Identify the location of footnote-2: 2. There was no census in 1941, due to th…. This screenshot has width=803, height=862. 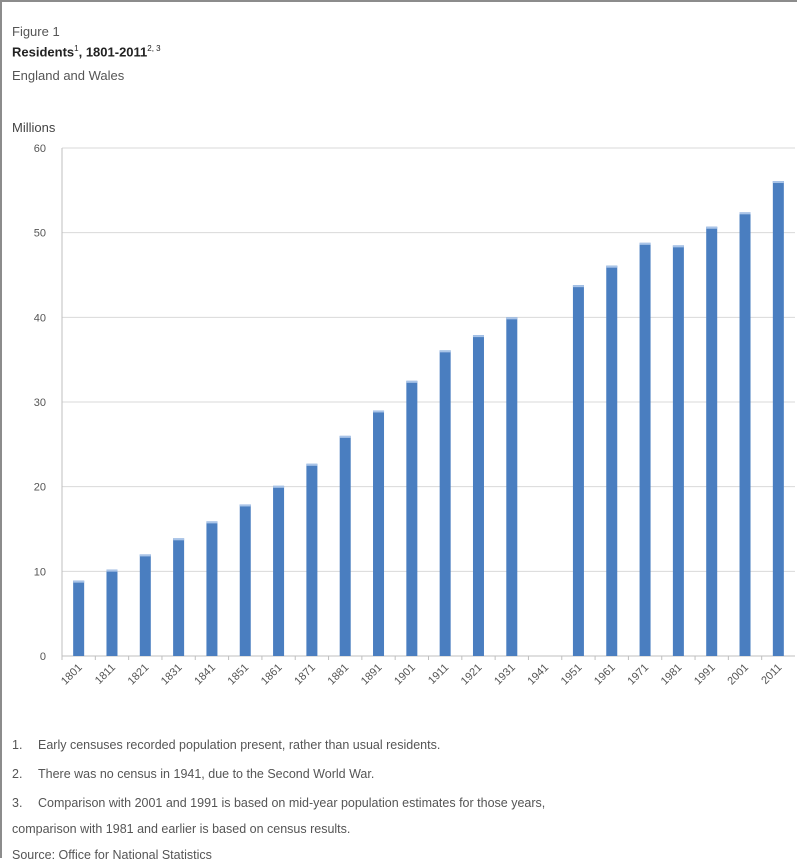
(193, 774).